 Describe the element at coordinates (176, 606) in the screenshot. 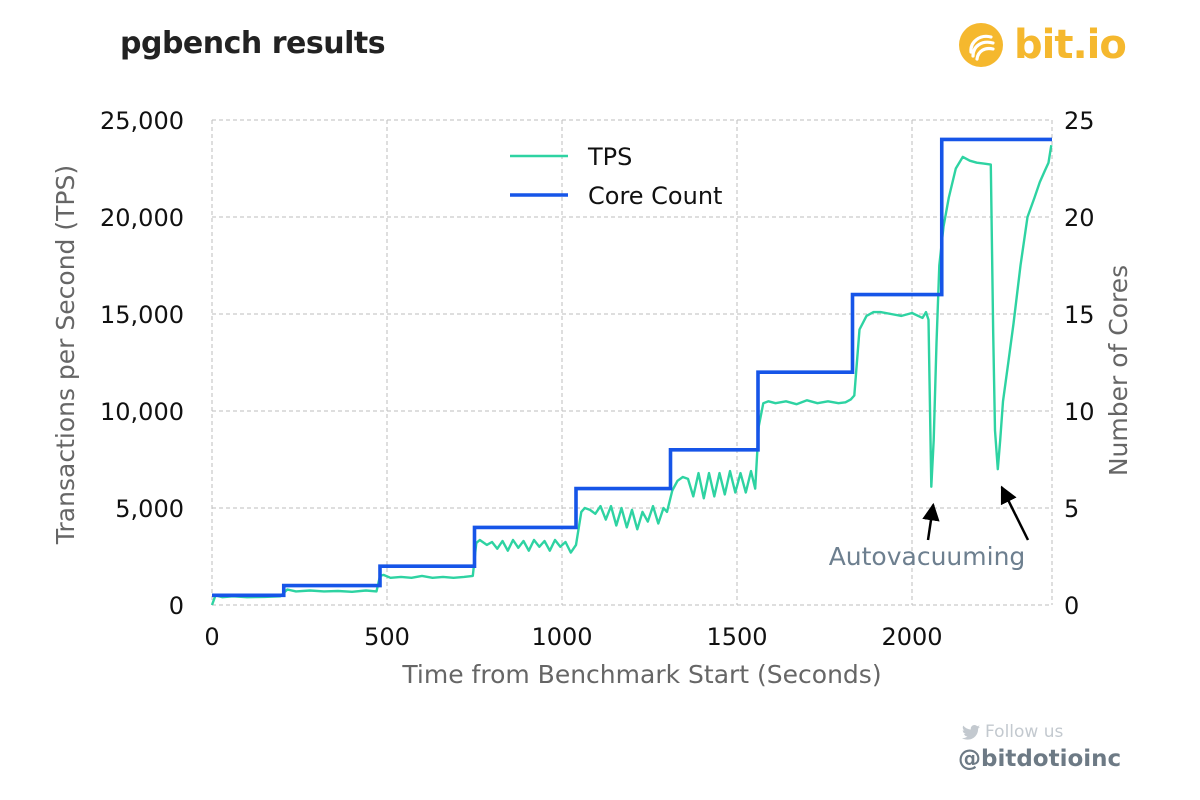

I see `y-tick-label: 0` at that location.